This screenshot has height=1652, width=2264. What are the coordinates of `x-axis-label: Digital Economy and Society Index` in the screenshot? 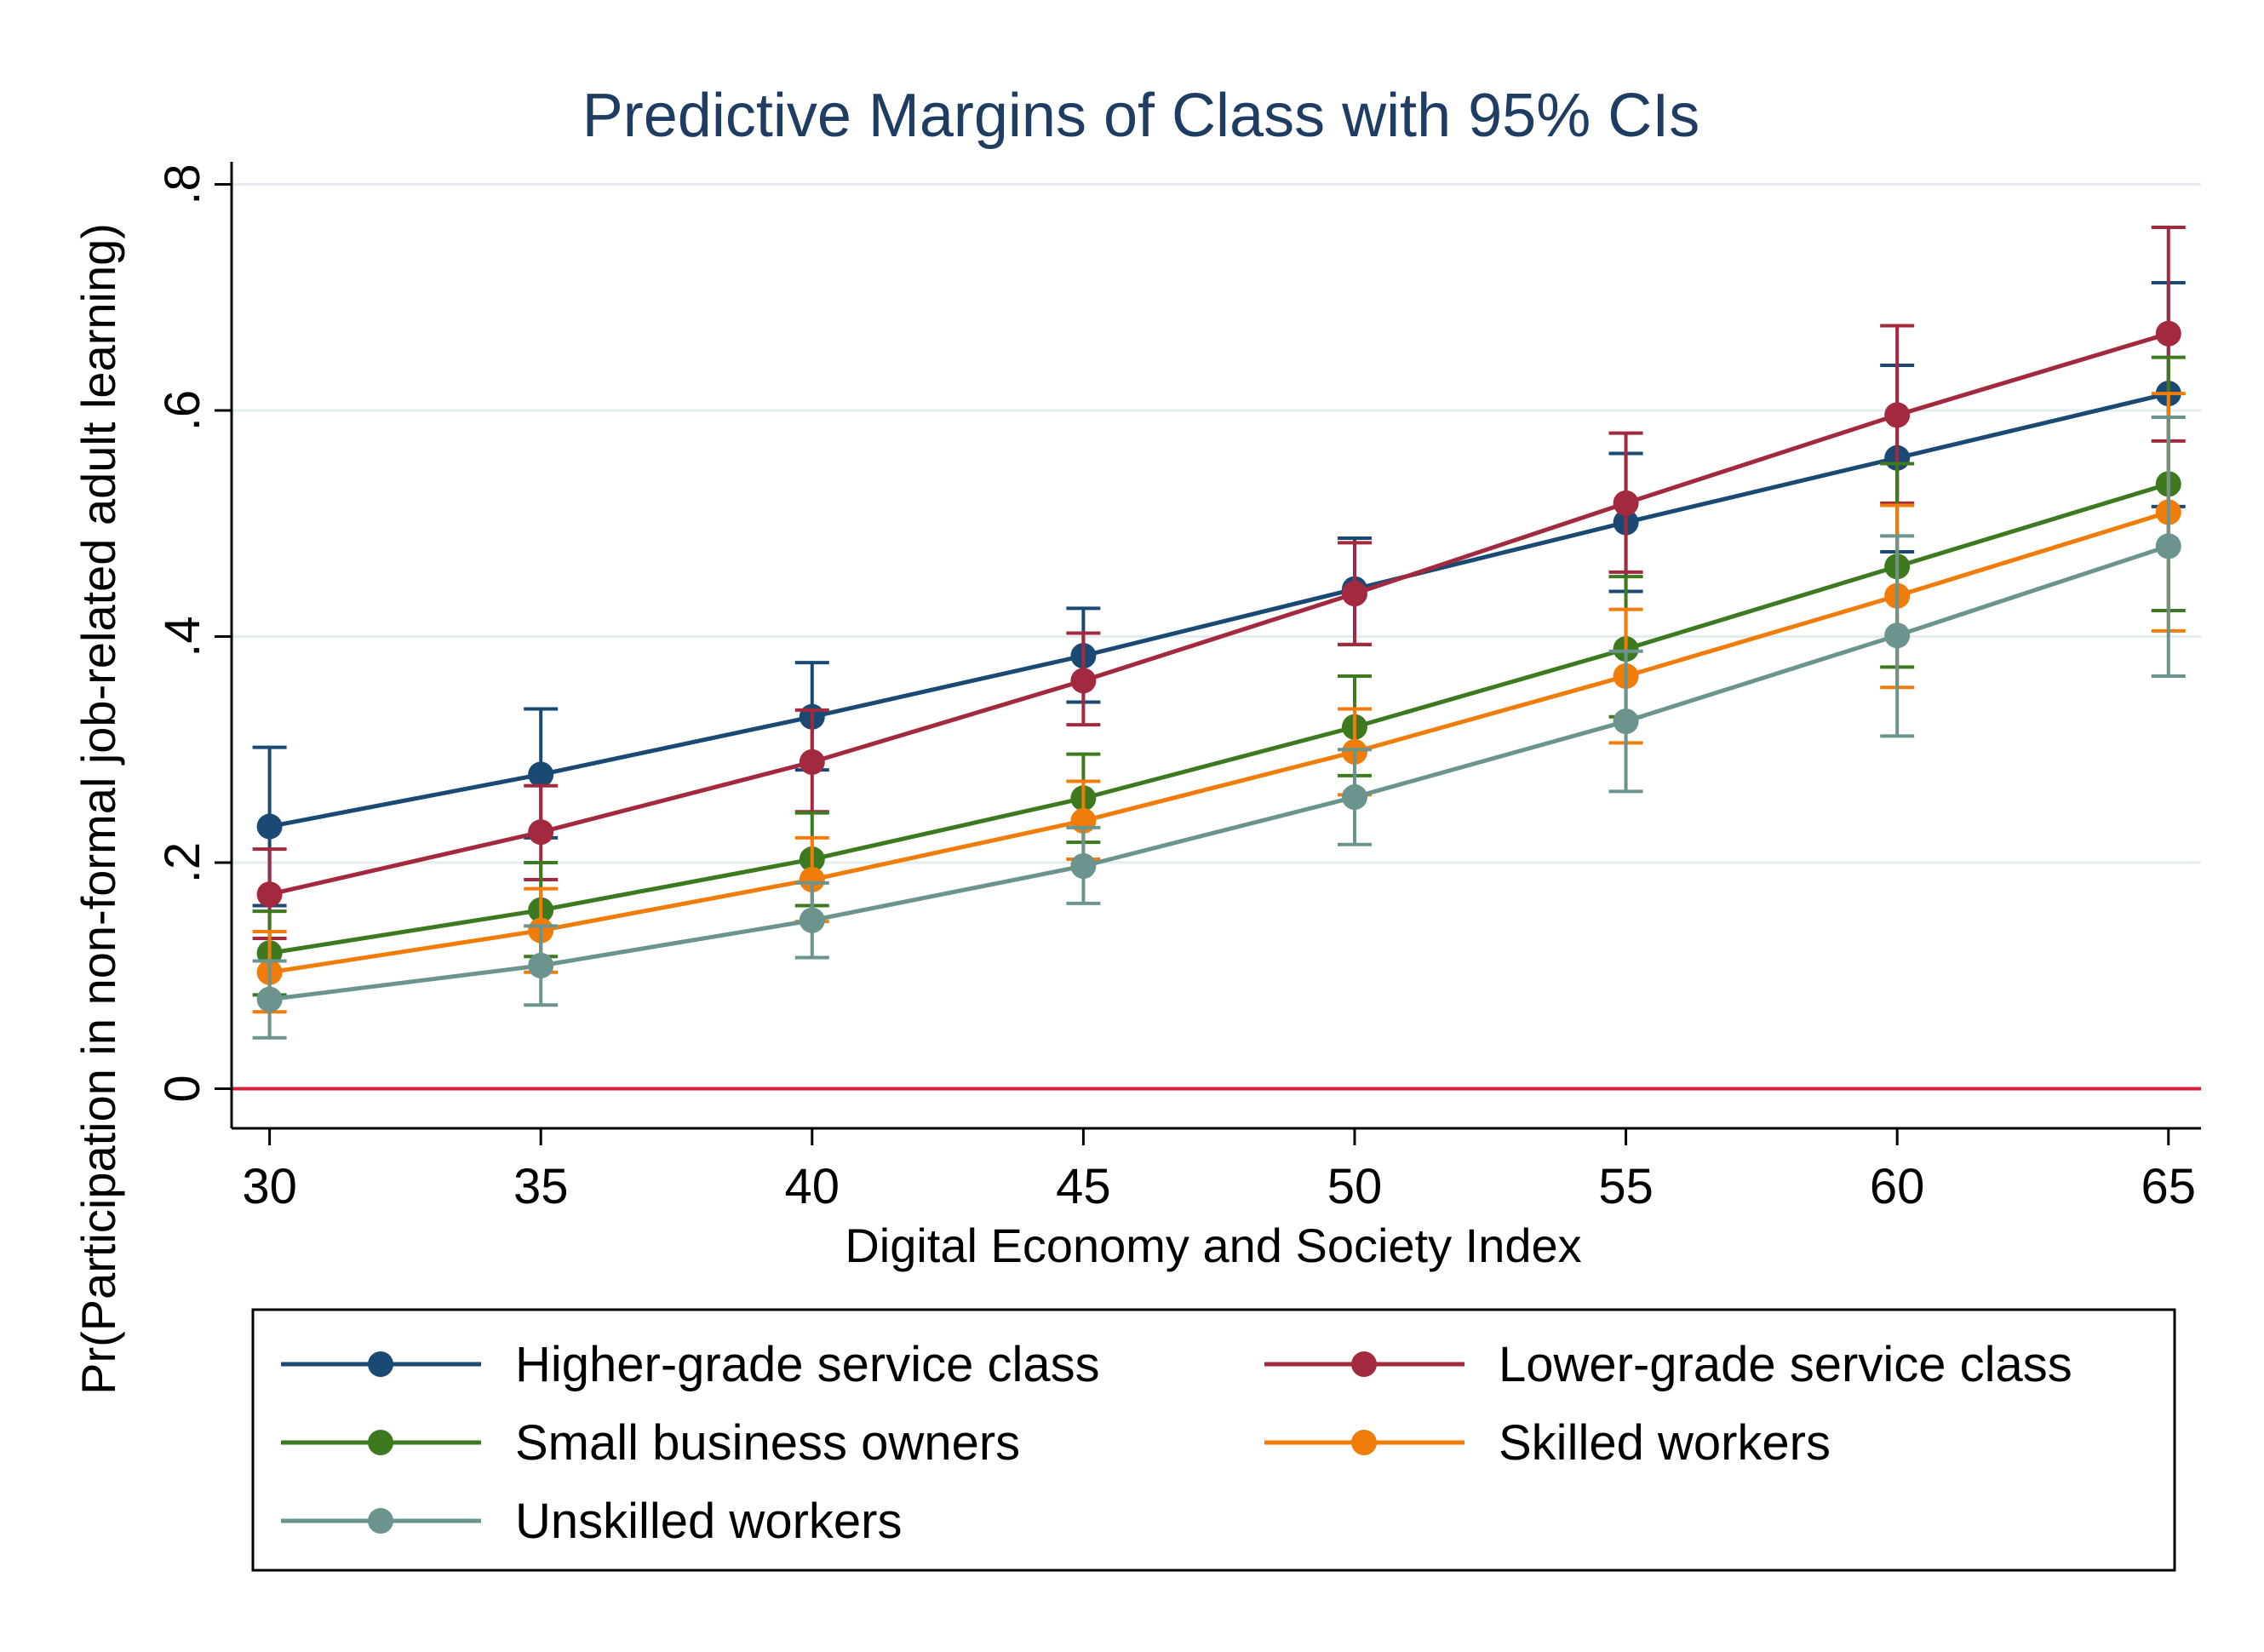 It's located at (1213, 1245).